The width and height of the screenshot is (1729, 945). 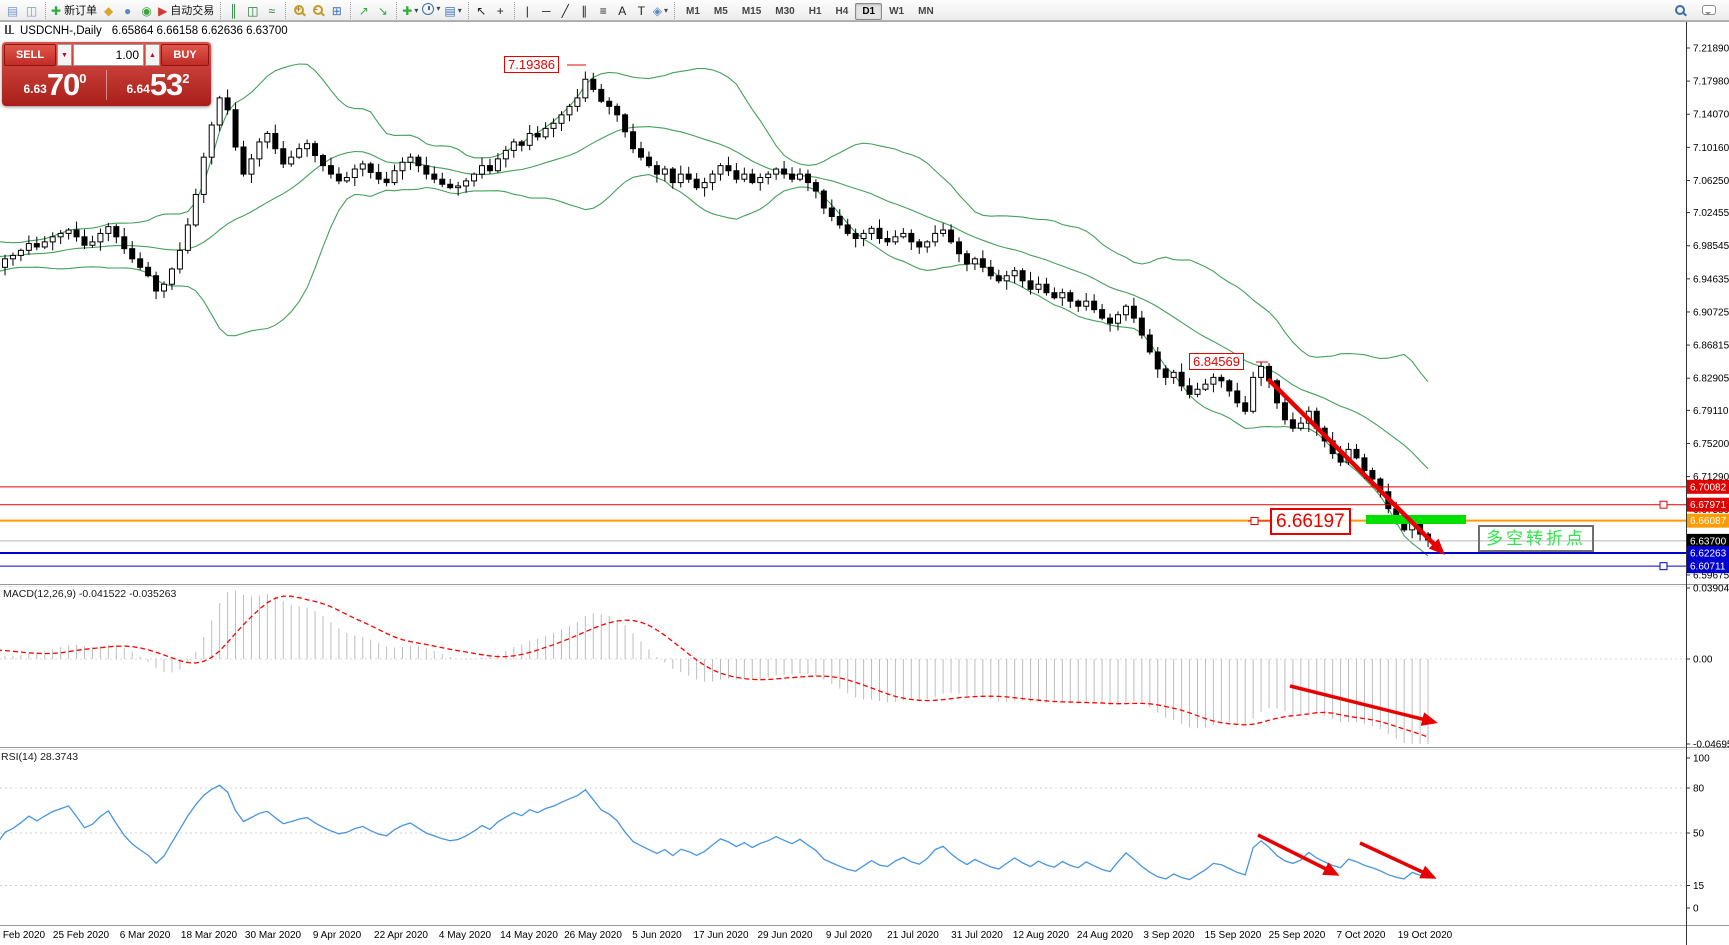 What do you see at coordinates (720, 11) in the screenshot?
I see `timeframe-m5: M5` at bounding box center [720, 11].